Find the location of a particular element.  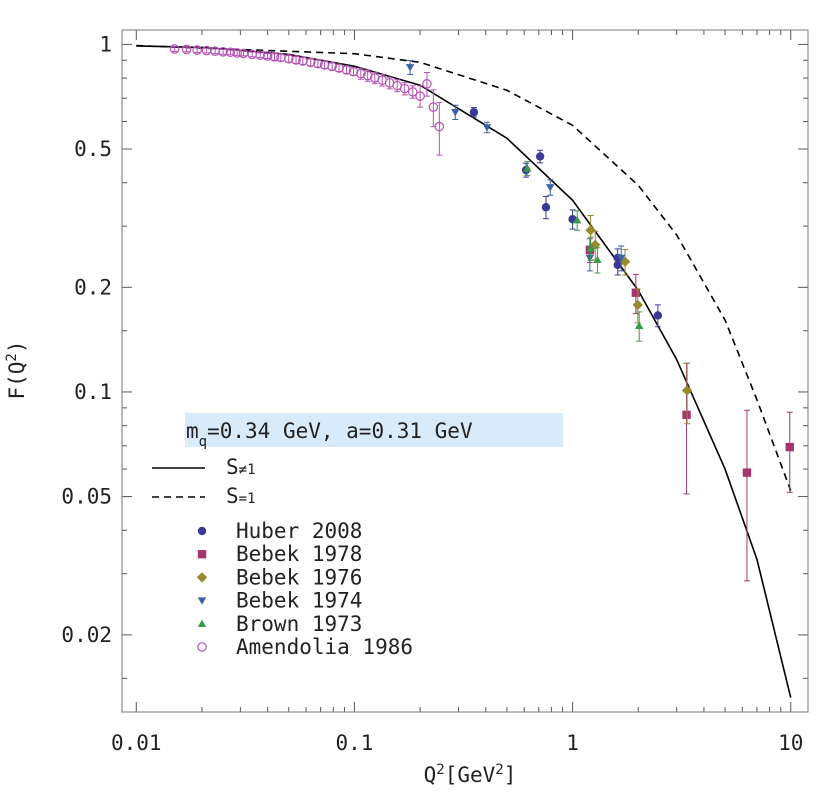

y-tick-label: 0.2 is located at coordinates (93, 287).